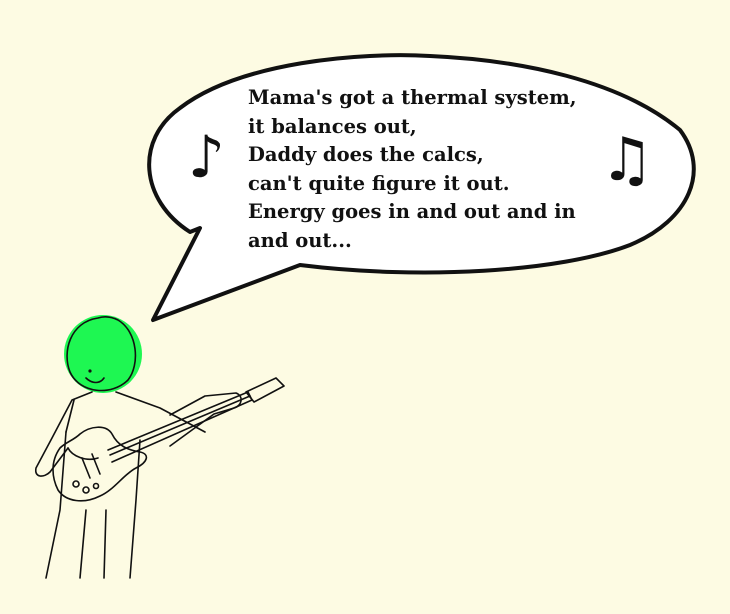 This screenshot has width=730, height=614. I want to click on lyric-line: Mama's got a thermal system,, so click(412, 97).